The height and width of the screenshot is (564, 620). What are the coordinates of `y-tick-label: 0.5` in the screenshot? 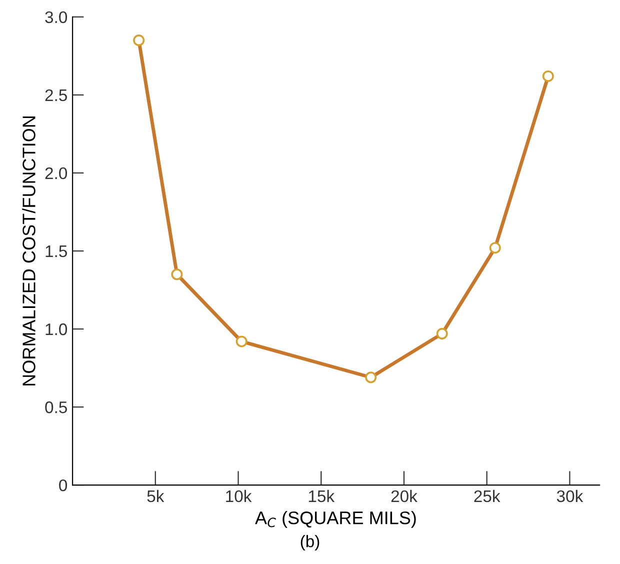 It's located at (56, 407).